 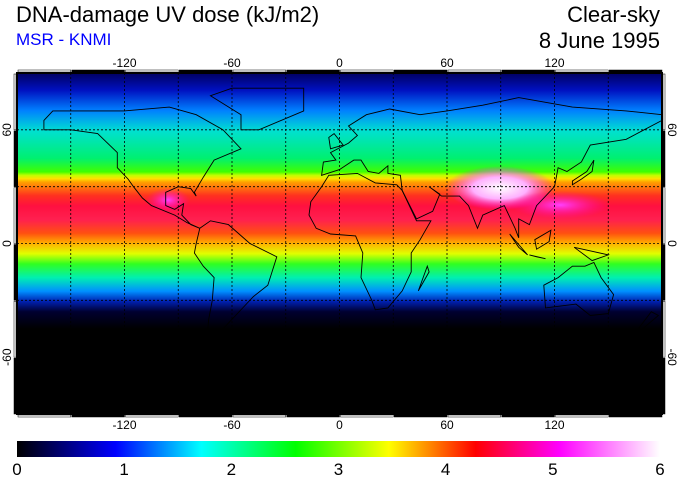 What do you see at coordinates (231, 469) in the screenshot?
I see `colorbar-tick-label: 2` at bounding box center [231, 469].